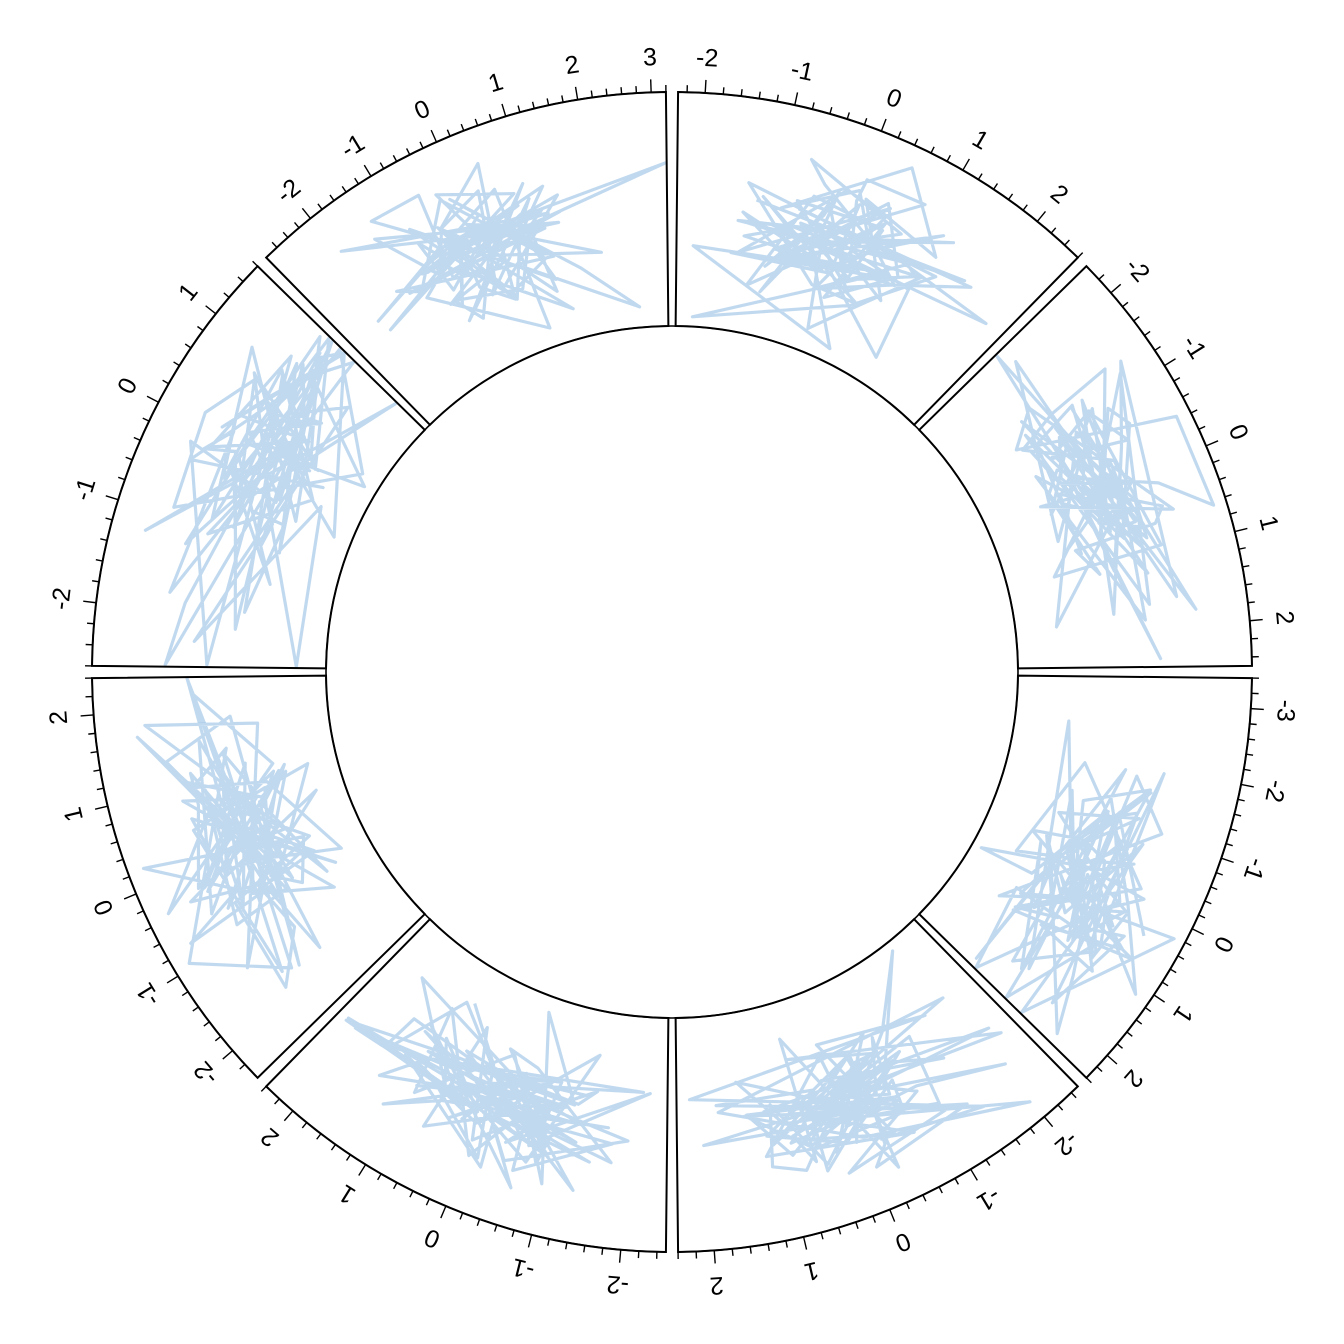 The height and width of the screenshot is (1344, 1344). Describe the element at coordinates (270, 502) in the screenshot. I see `series-line-g` at that location.